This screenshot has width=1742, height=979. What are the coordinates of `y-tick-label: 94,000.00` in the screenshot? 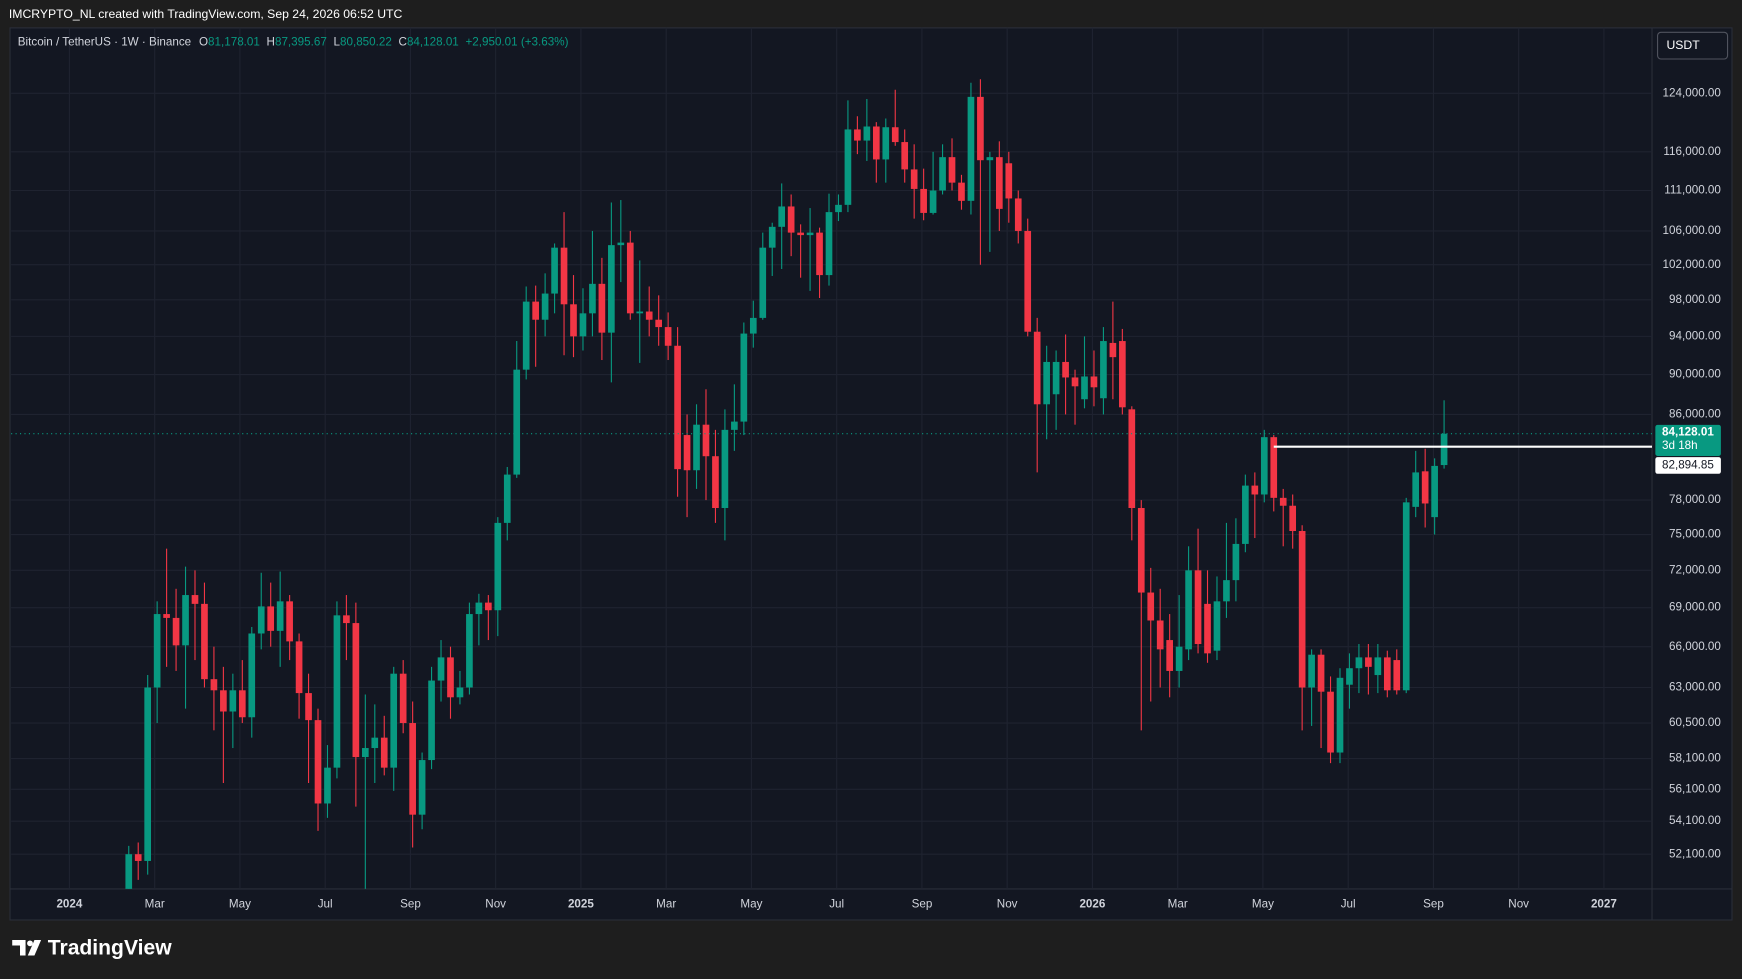 It's located at (1695, 335).